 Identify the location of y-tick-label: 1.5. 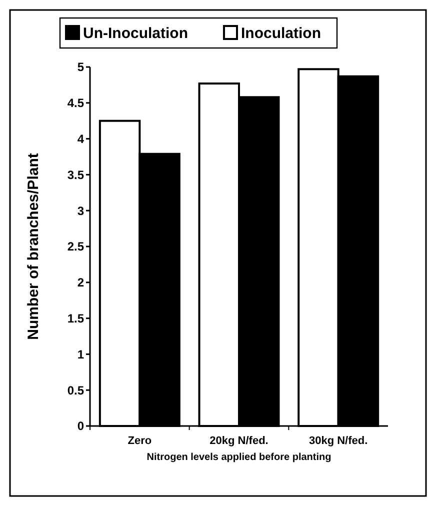
(75, 319).